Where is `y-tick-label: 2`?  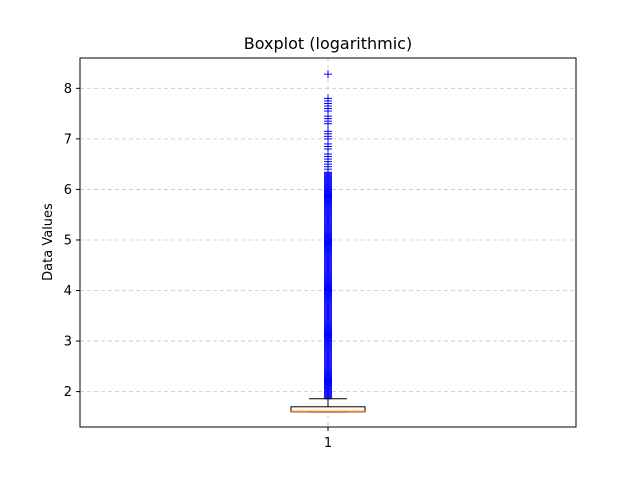 y-tick-label: 2 is located at coordinates (68, 392).